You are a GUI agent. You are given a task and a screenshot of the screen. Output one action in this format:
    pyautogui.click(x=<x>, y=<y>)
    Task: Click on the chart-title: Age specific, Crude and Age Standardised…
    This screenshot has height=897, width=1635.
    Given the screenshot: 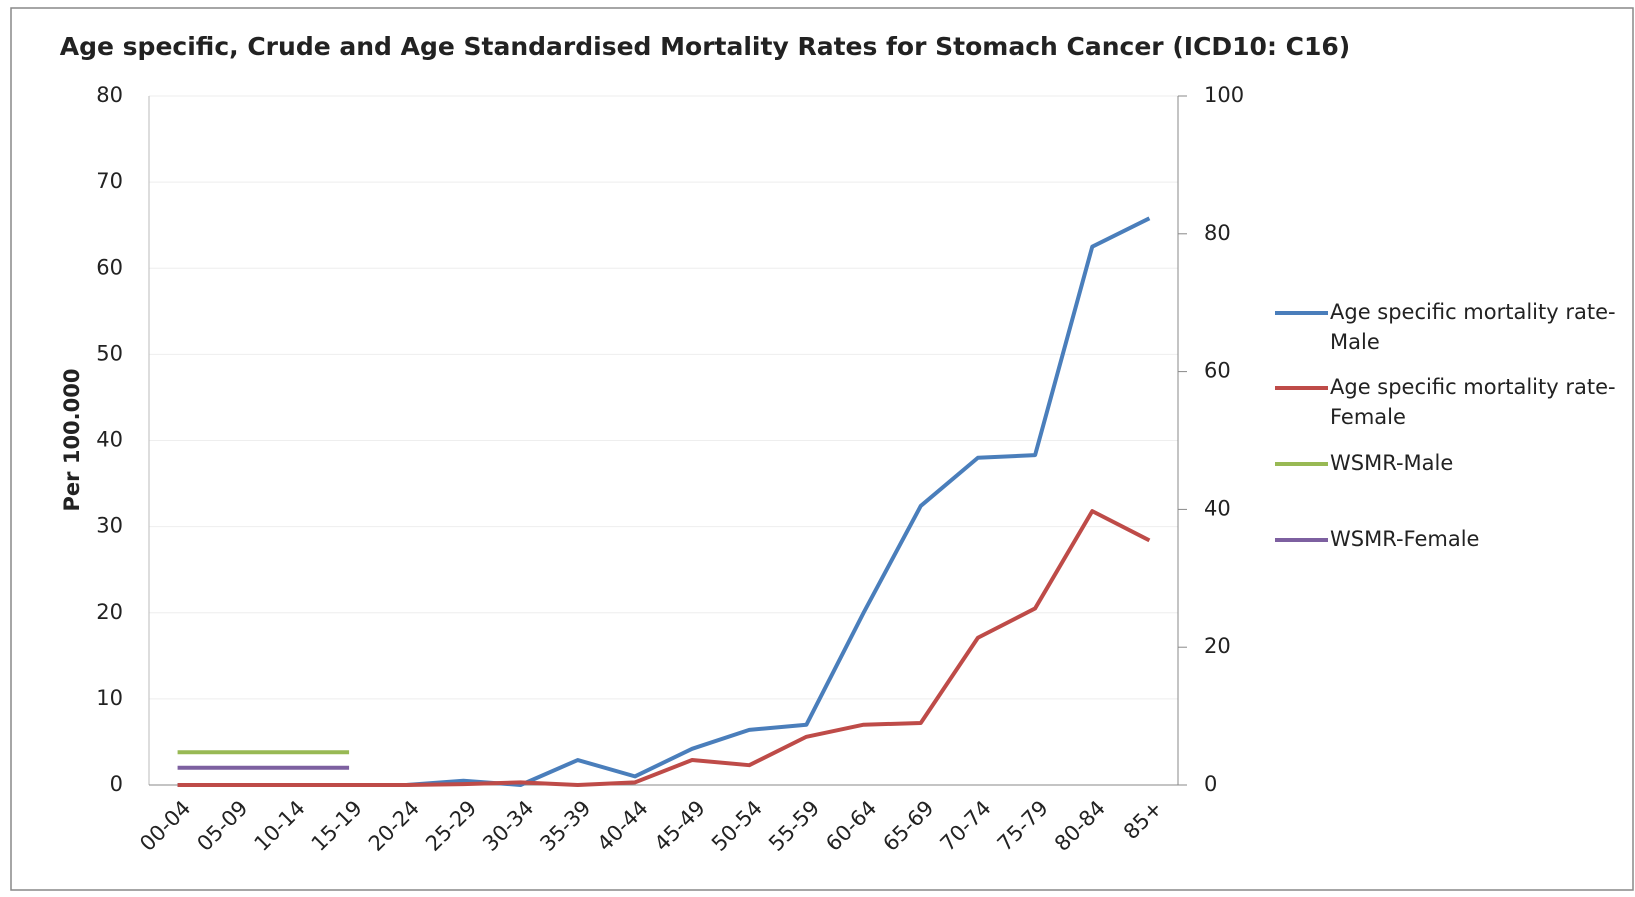 What is the action you would take?
    pyautogui.click(x=705, y=46)
    